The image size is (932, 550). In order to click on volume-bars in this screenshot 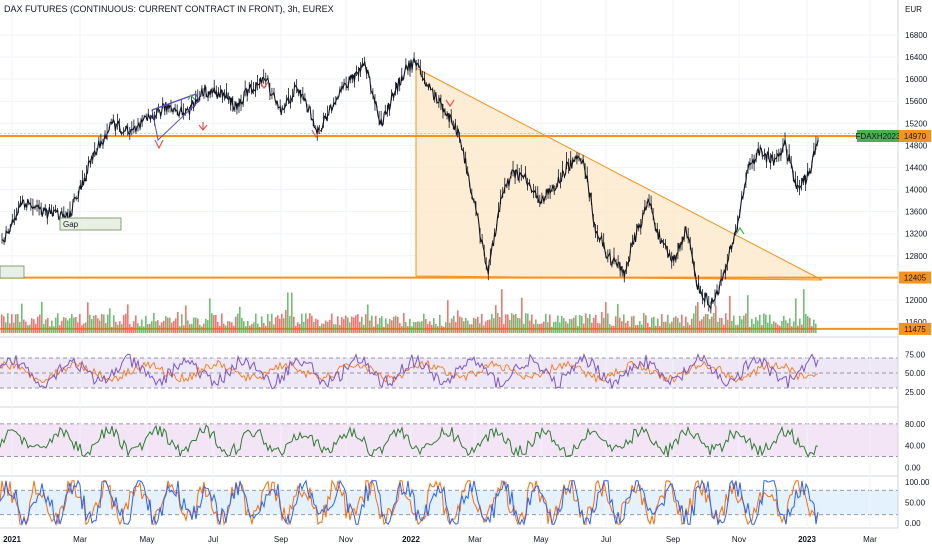, I will do `click(409, 311)`.